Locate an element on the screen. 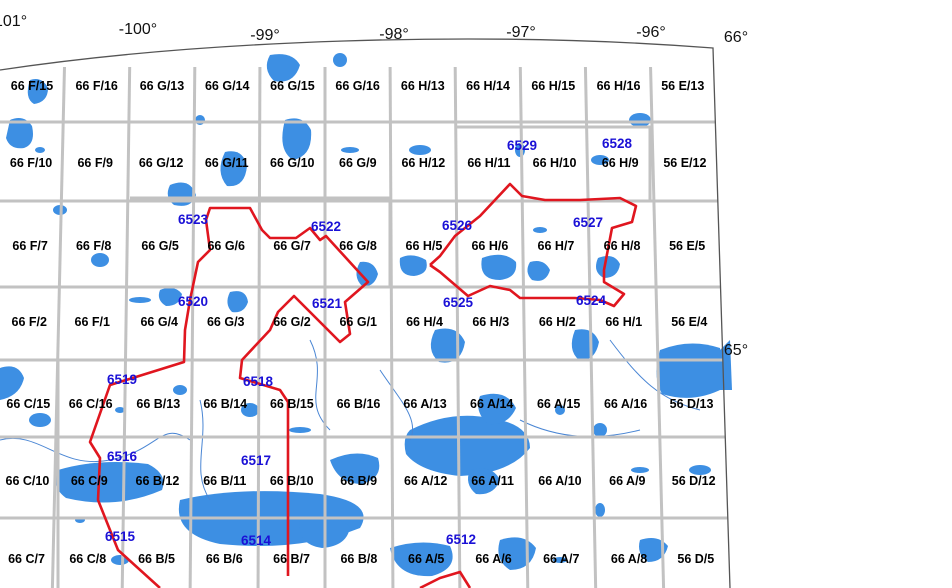 This screenshot has height=588, width=952. nts-tile-label: 66 A/15 is located at coordinates (558, 404).